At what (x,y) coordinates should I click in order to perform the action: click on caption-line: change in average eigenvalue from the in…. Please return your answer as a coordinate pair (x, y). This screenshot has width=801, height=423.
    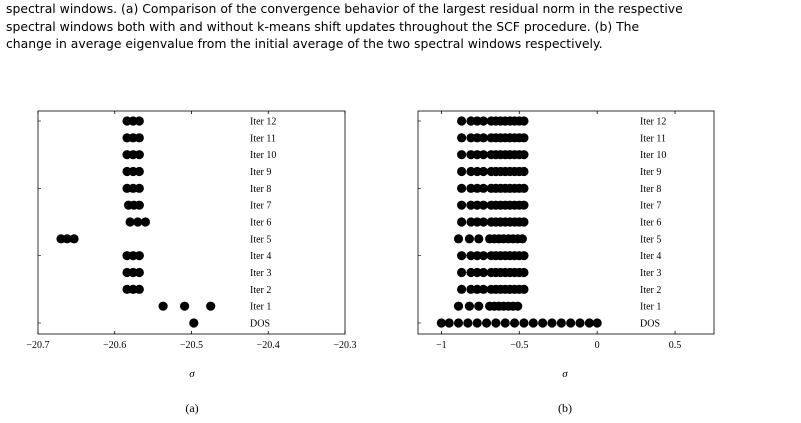
    Looking at the image, I should click on (304, 43).